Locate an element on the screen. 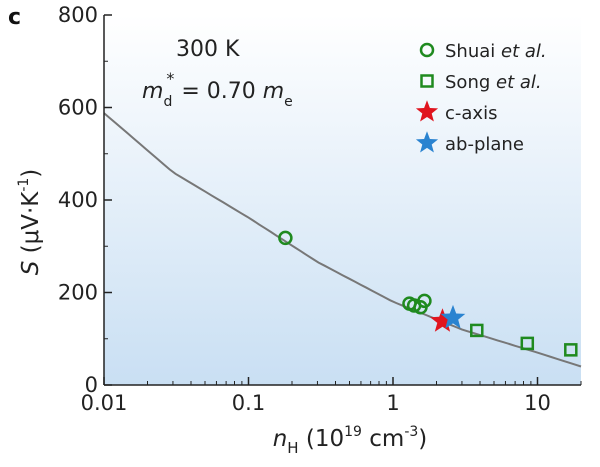 This screenshot has width=600, height=467. temperature-annotation: 300 K is located at coordinates (208, 49).